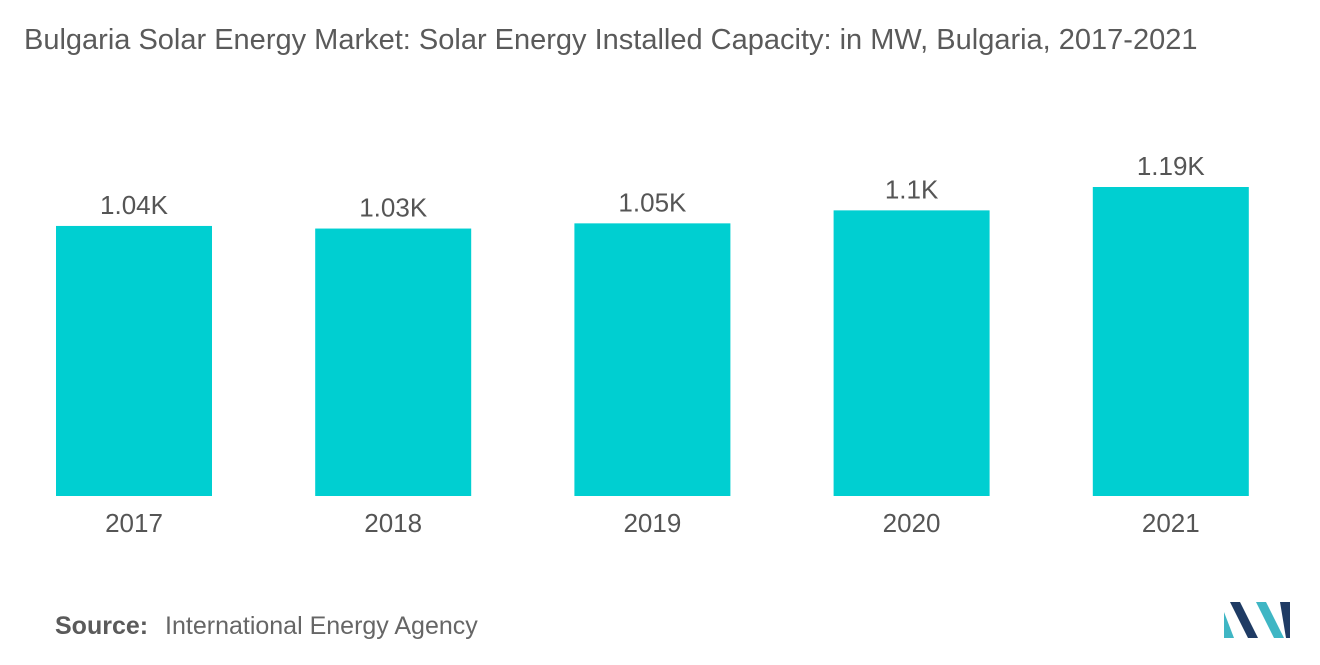 The height and width of the screenshot is (665, 1320). What do you see at coordinates (1270, 620) in the screenshot?
I see `logo-right-stroke` at bounding box center [1270, 620].